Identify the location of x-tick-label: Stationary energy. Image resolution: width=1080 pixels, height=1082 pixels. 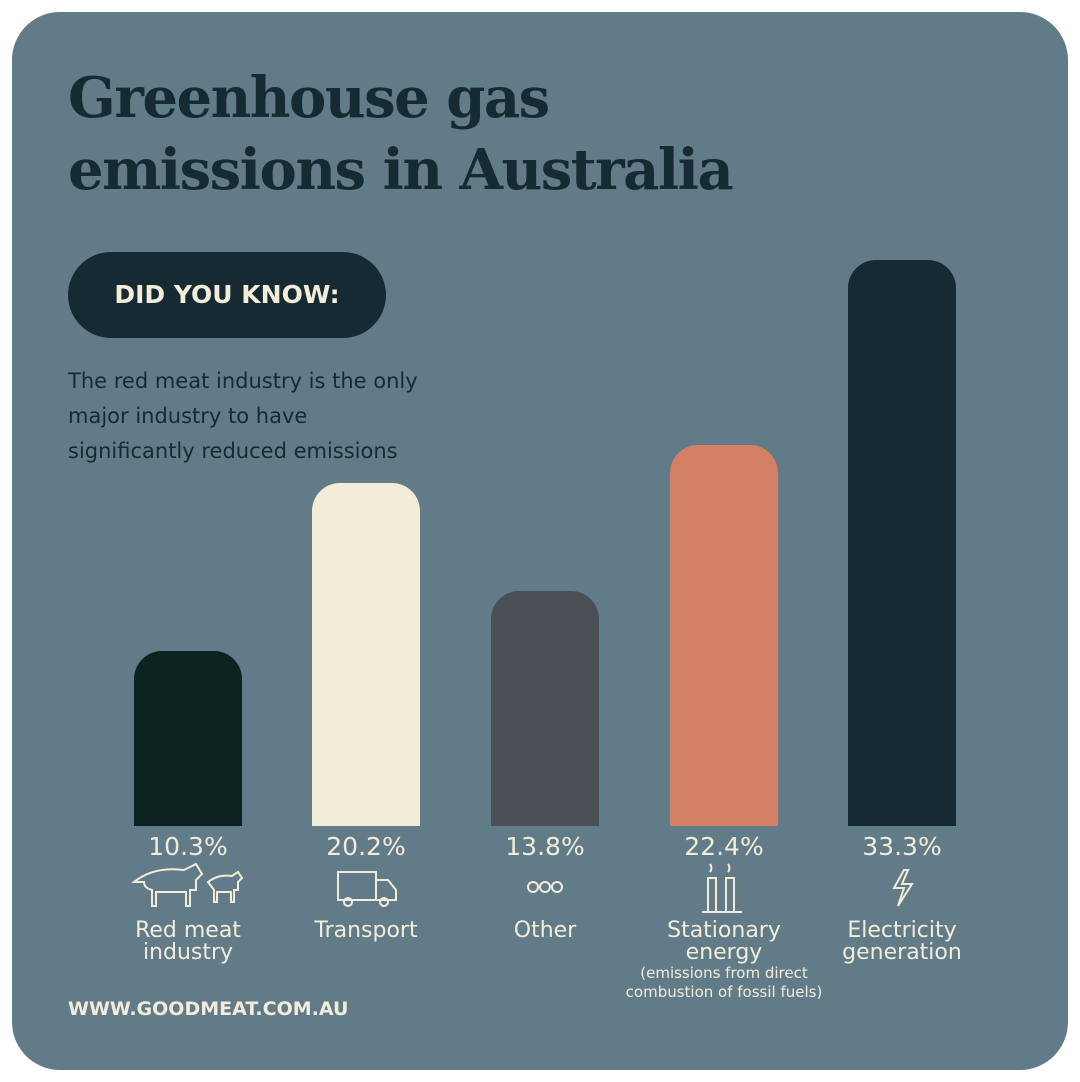
(724, 941).